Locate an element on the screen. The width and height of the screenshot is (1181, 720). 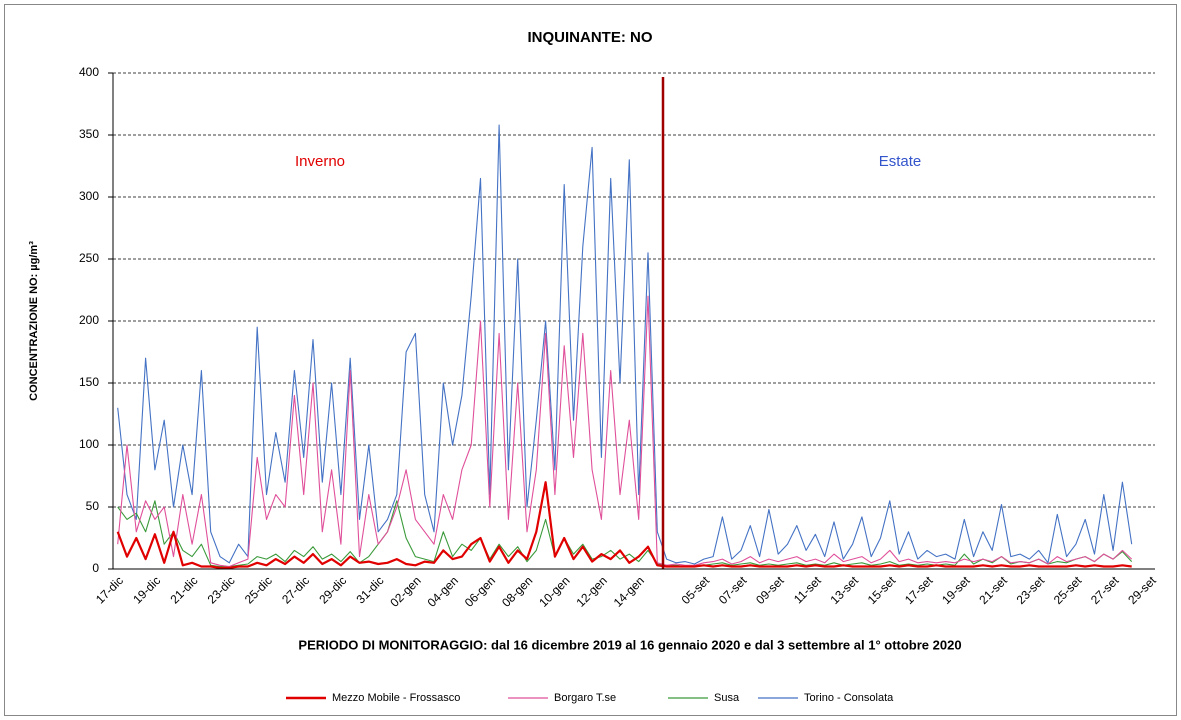
y-tick-label: 350 is located at coordinates (89, 134).